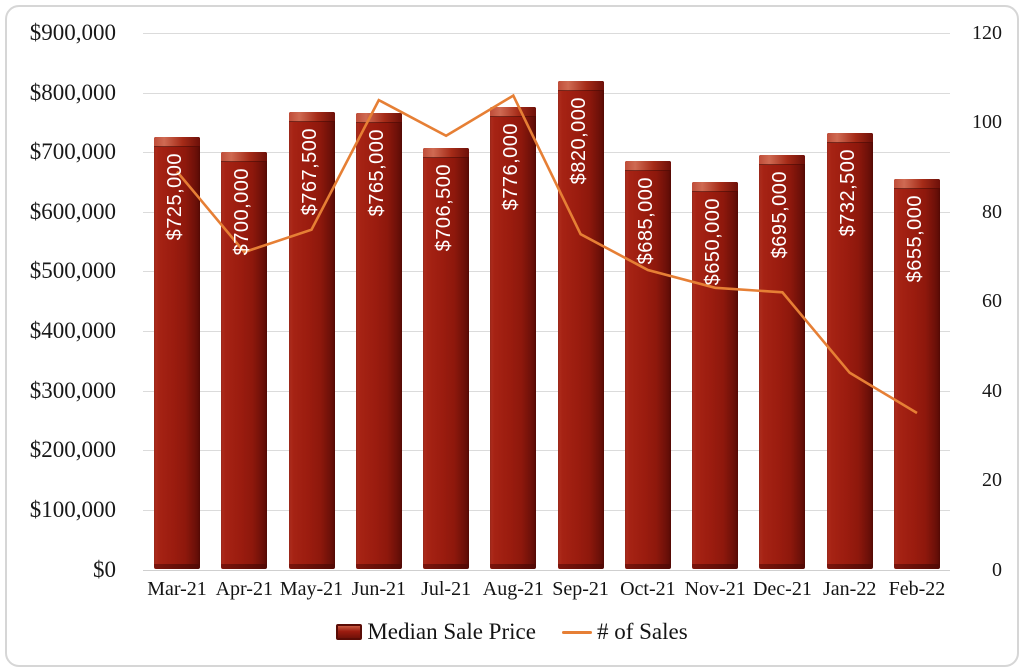  Describe the element at coordinates (987, 122) in the screenshot. I see `right-axis-tick: 100` at that location.